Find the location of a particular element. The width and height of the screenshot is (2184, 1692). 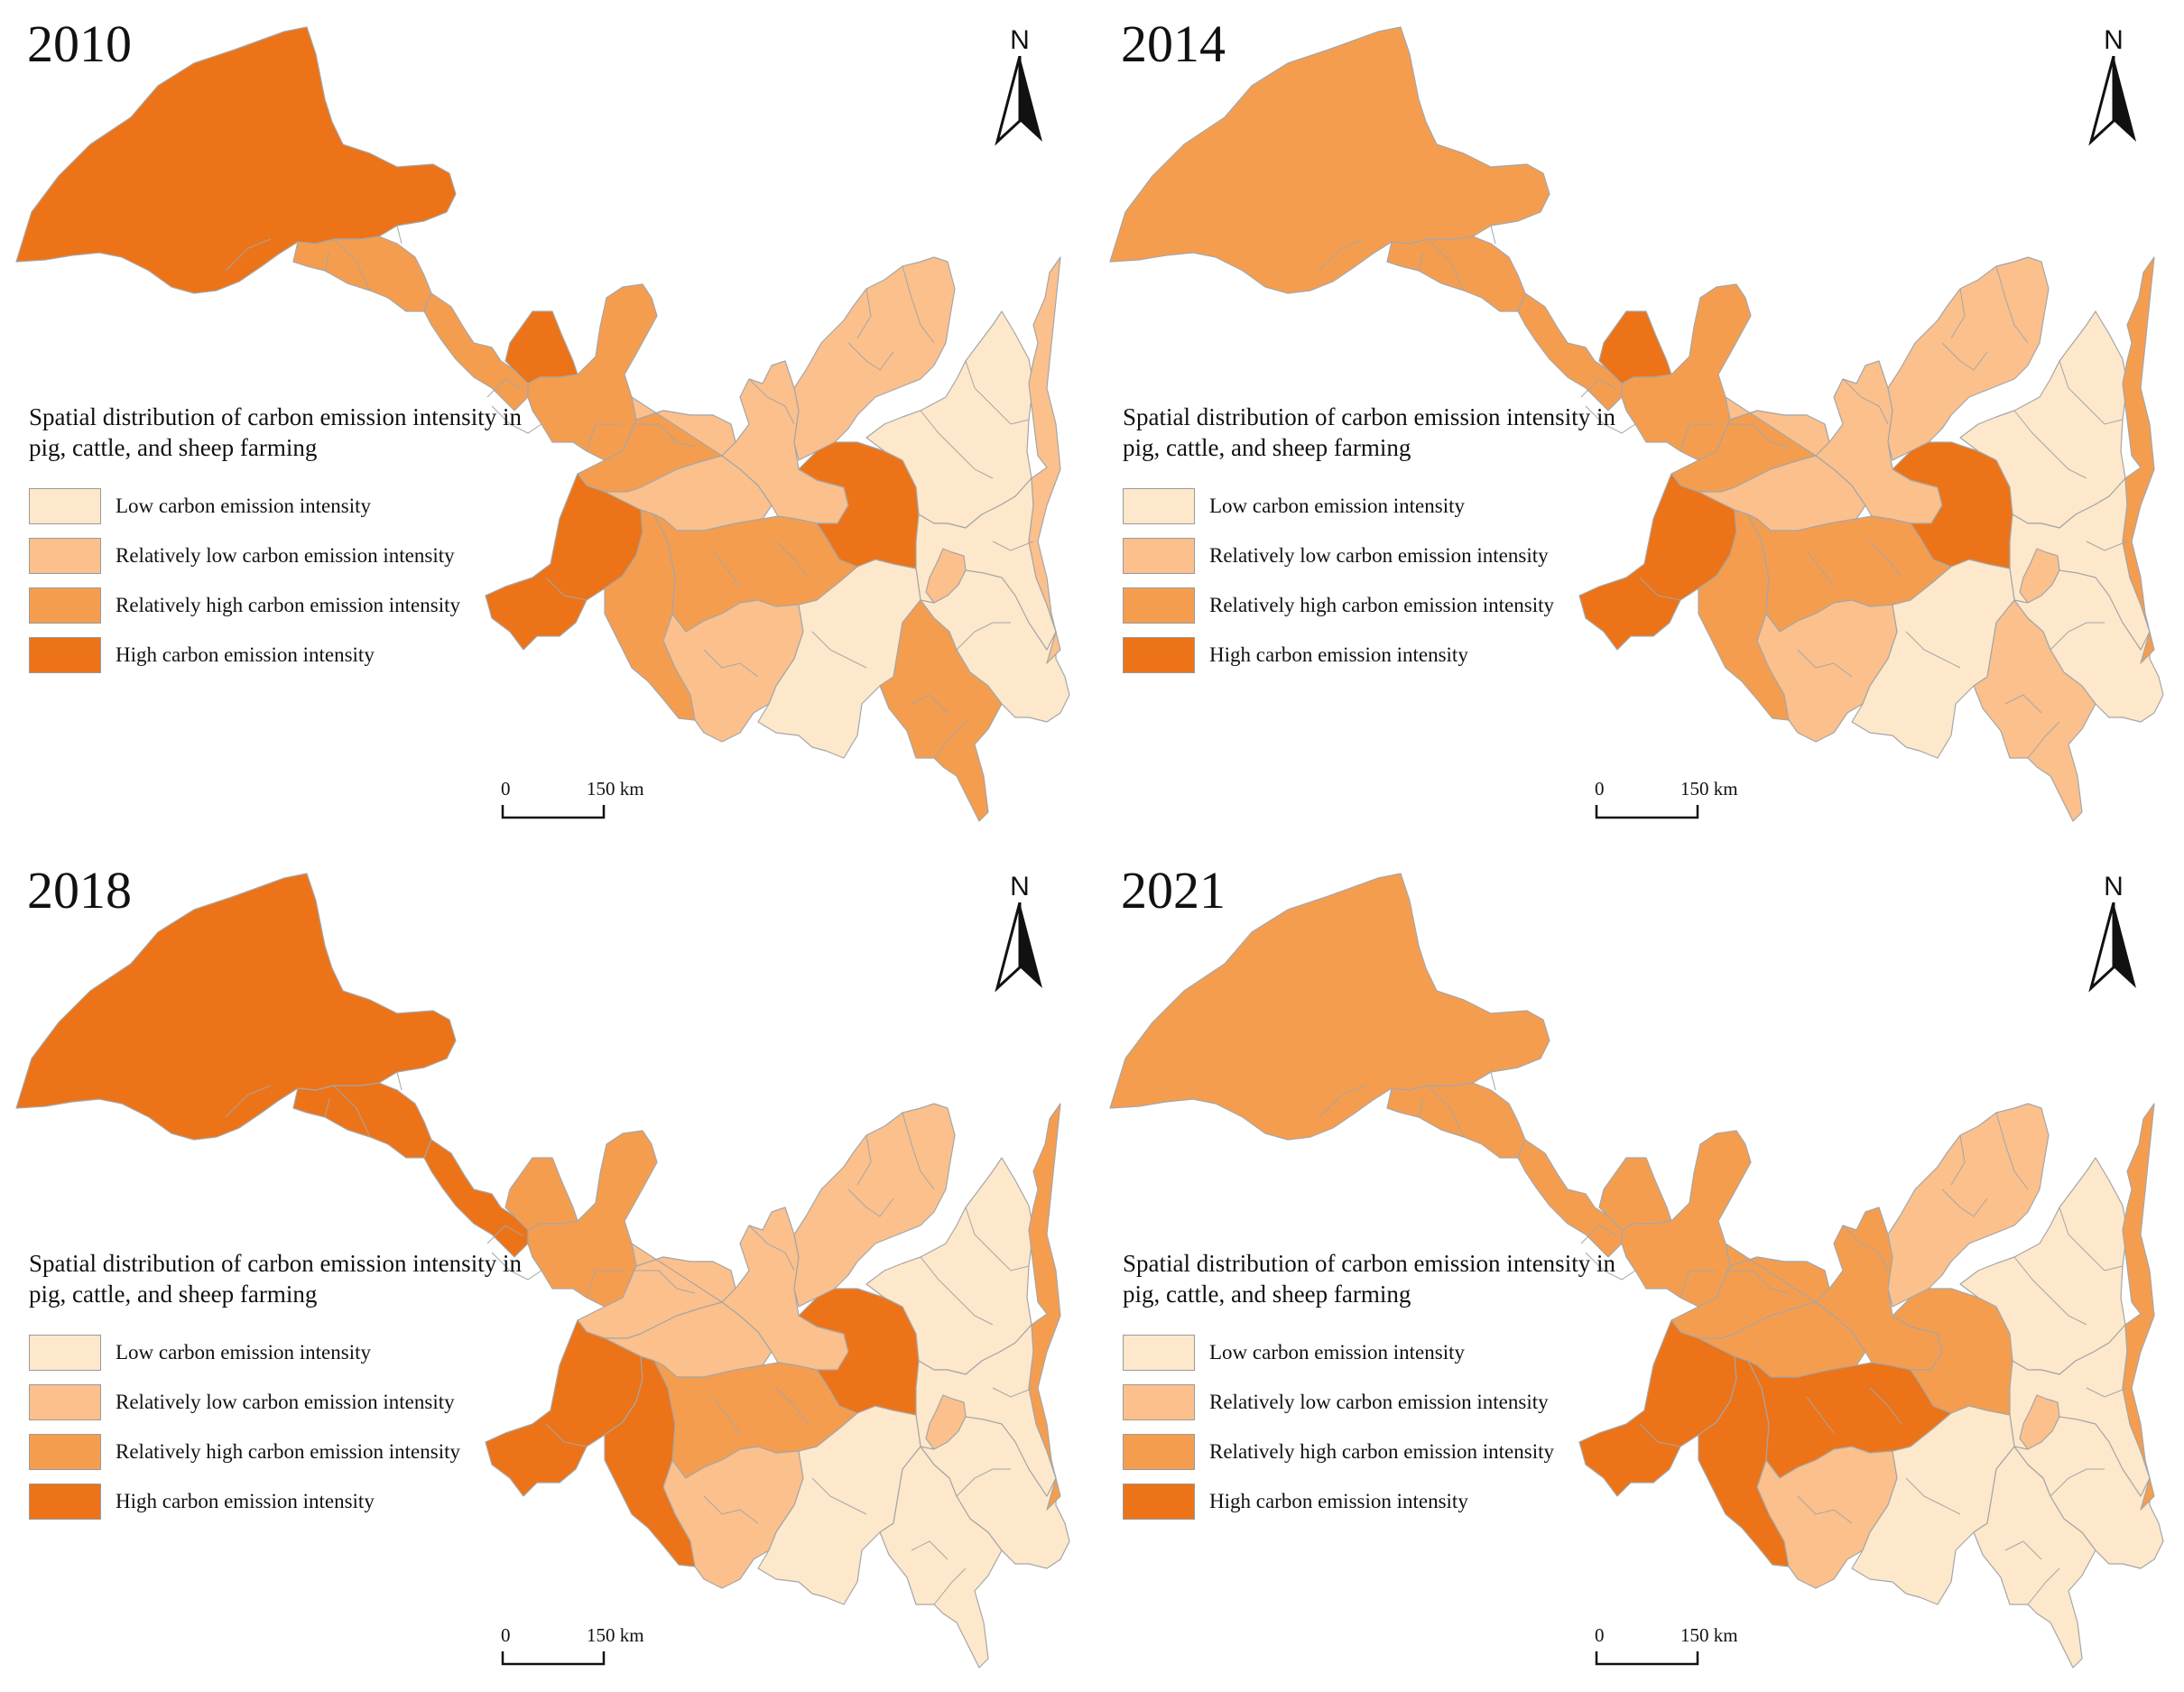

year-label: 2021 is located at coordinates (1173, 890).